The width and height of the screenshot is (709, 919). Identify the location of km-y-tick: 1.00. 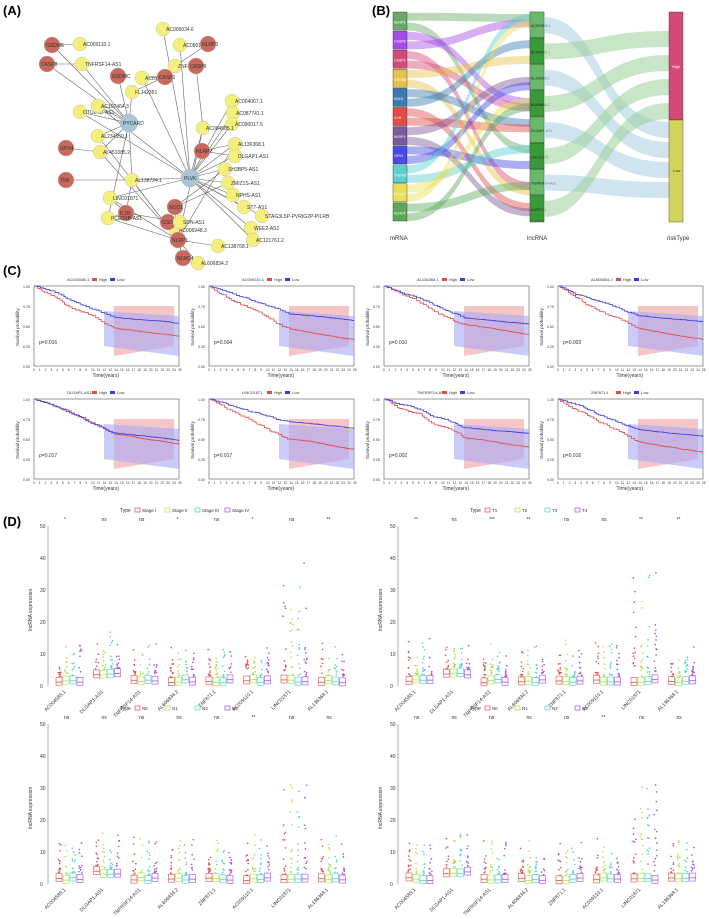
(26, 400).